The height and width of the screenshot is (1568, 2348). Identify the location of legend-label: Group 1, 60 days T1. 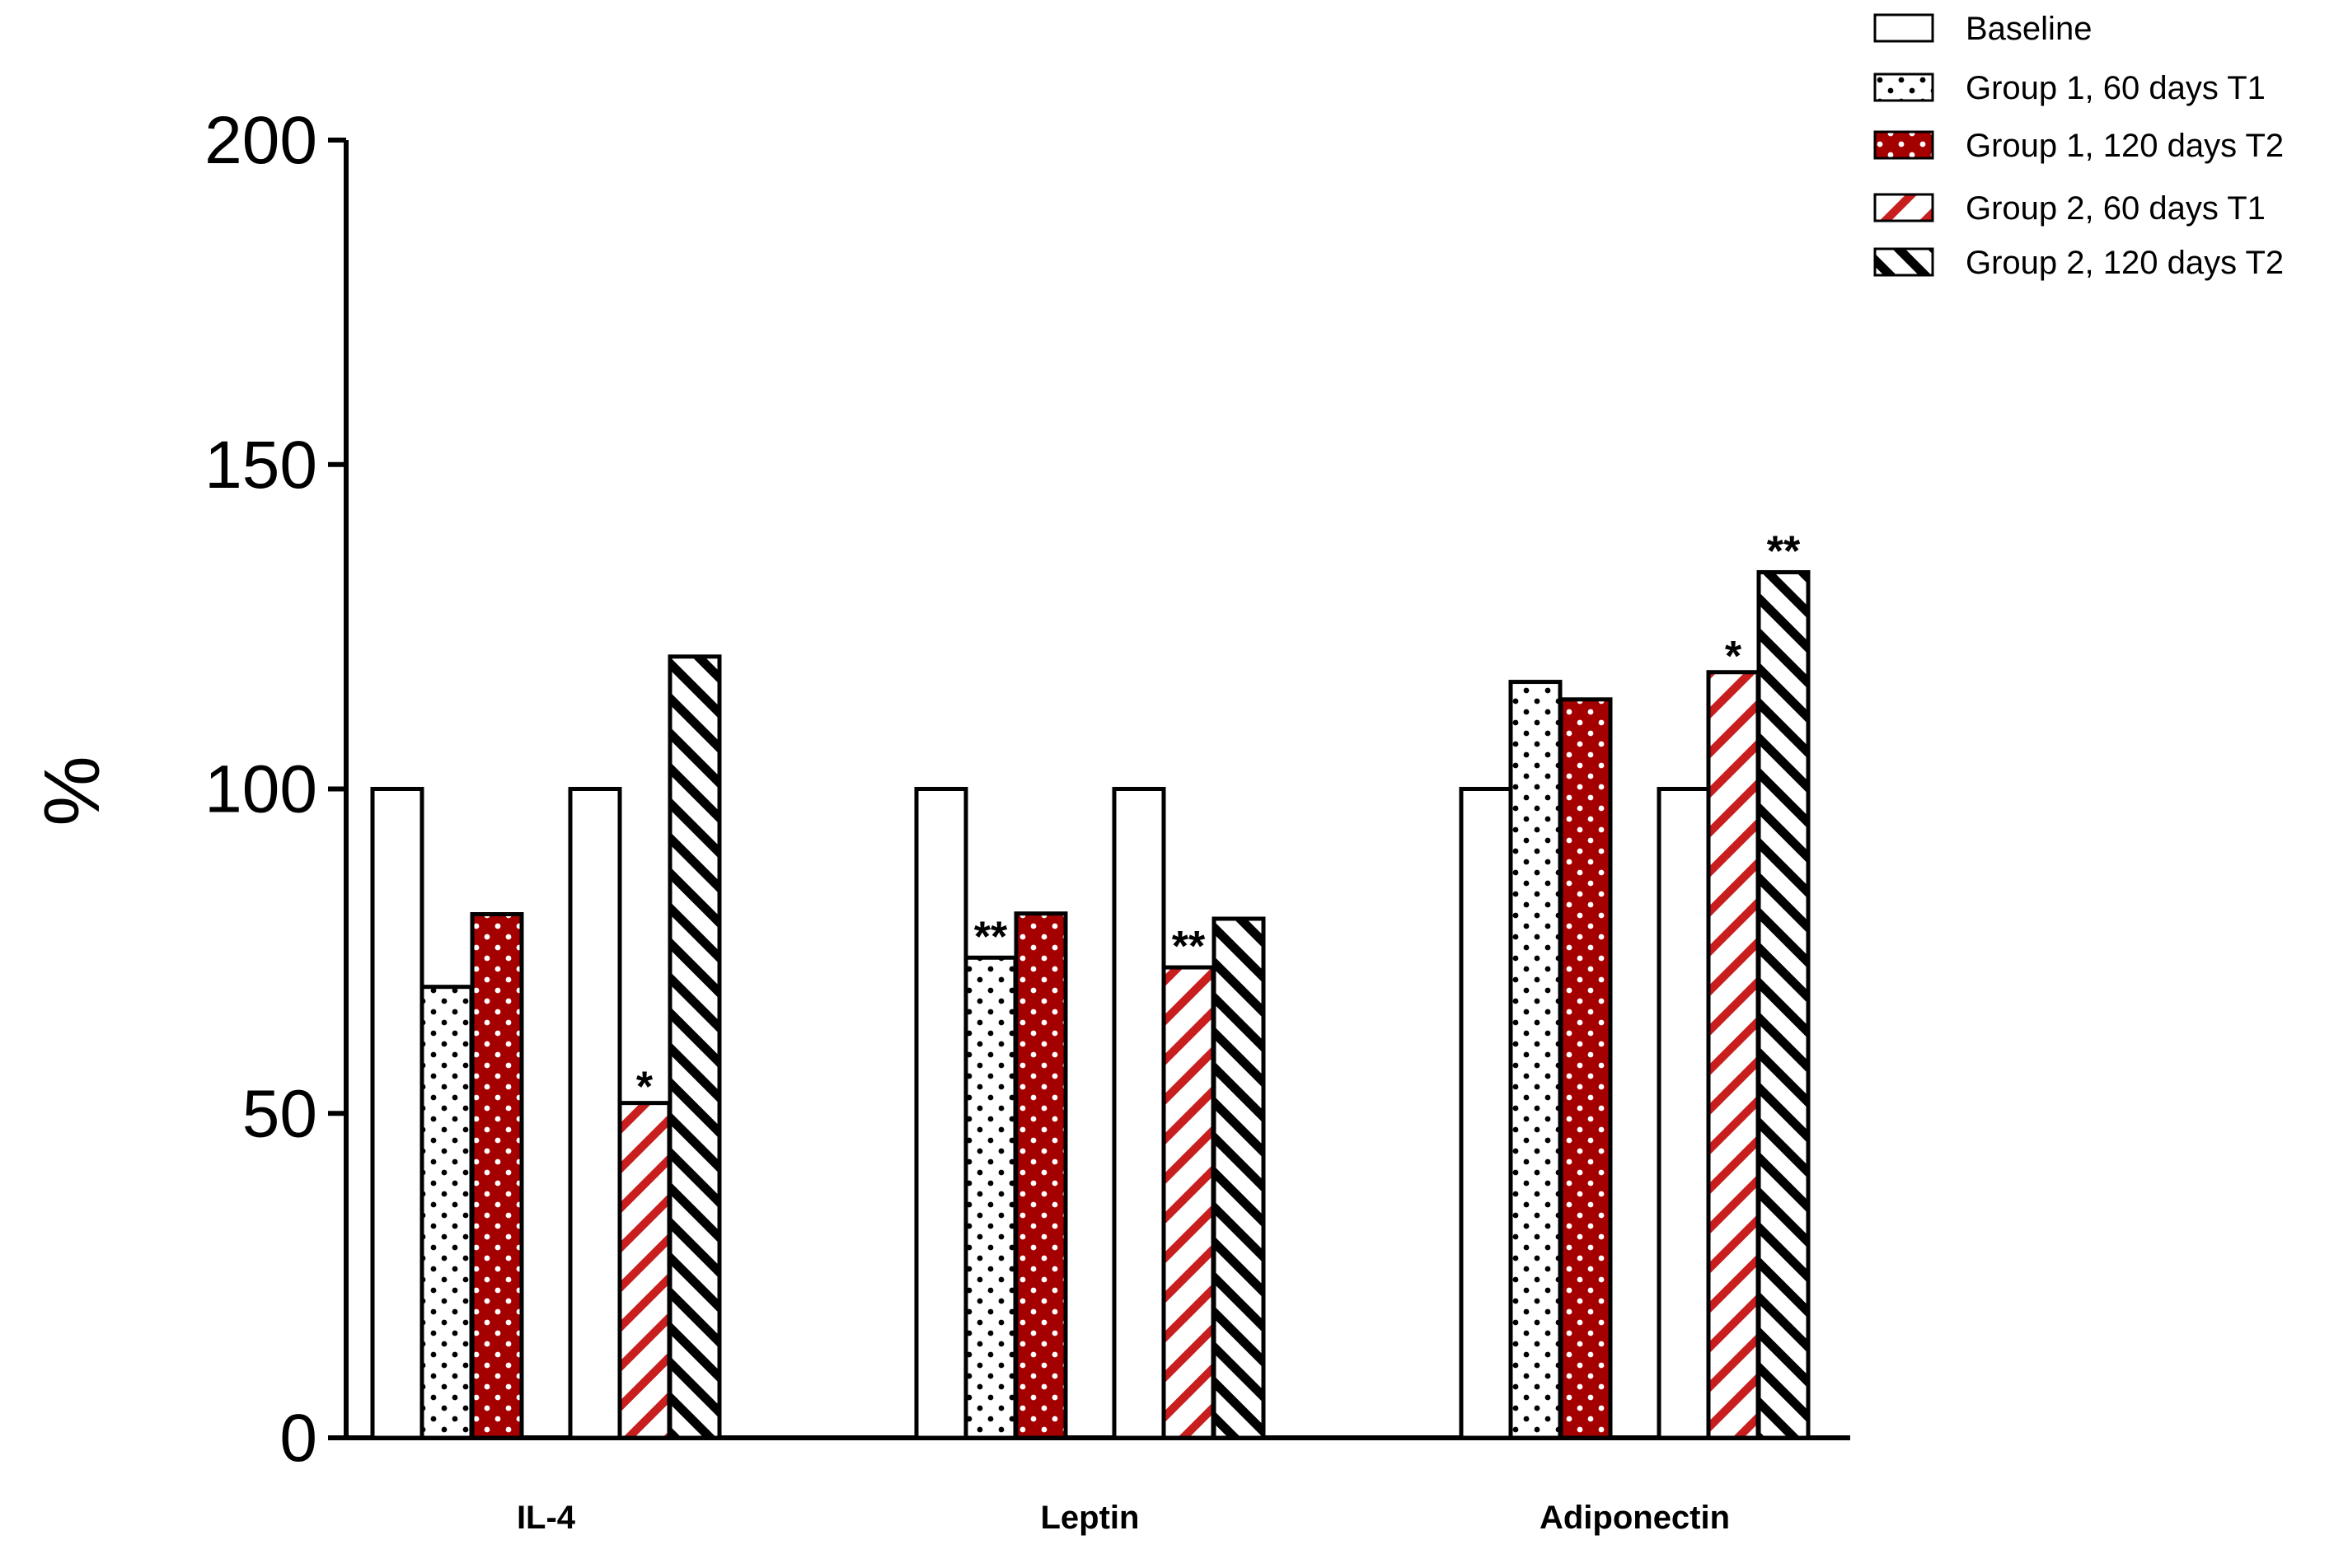
(2116, 88).